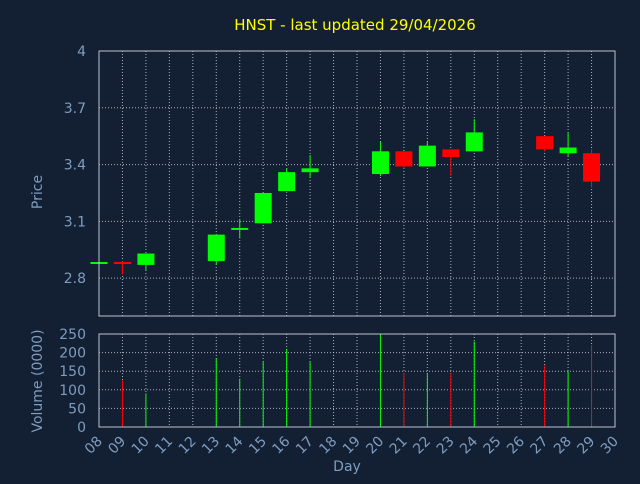 Image resolution: width=640 pixels, height=484 pixels. I want to click on price-y-tick-label: 2.8, so click(75, 279).